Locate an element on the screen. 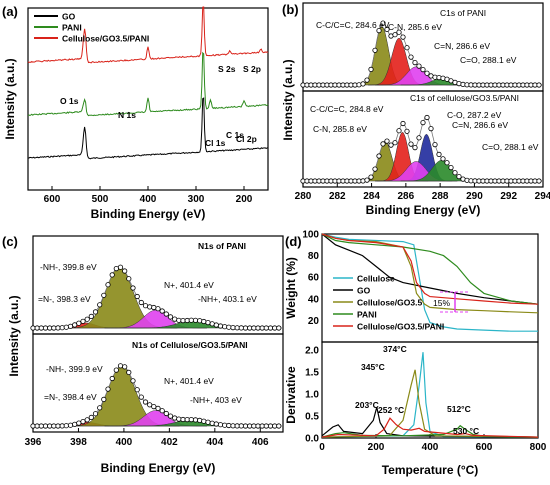 The height and width of the screenshot is (485, 550). panel-a-series-go is located at coordinates (148, 128).